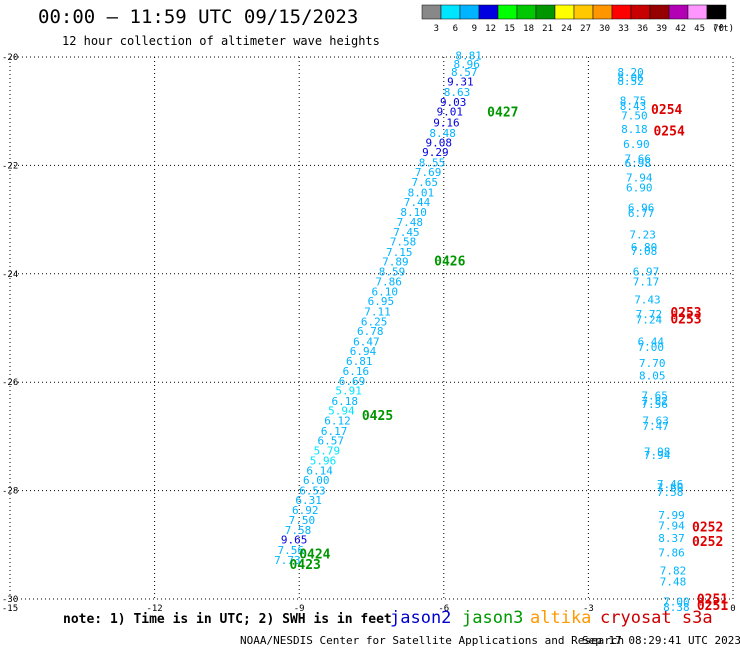 This screenshot has width=740, height=650. Describe the element at coordinates (493, 618) in the screenshot. I see `legend-jason3: jason3` at that location.